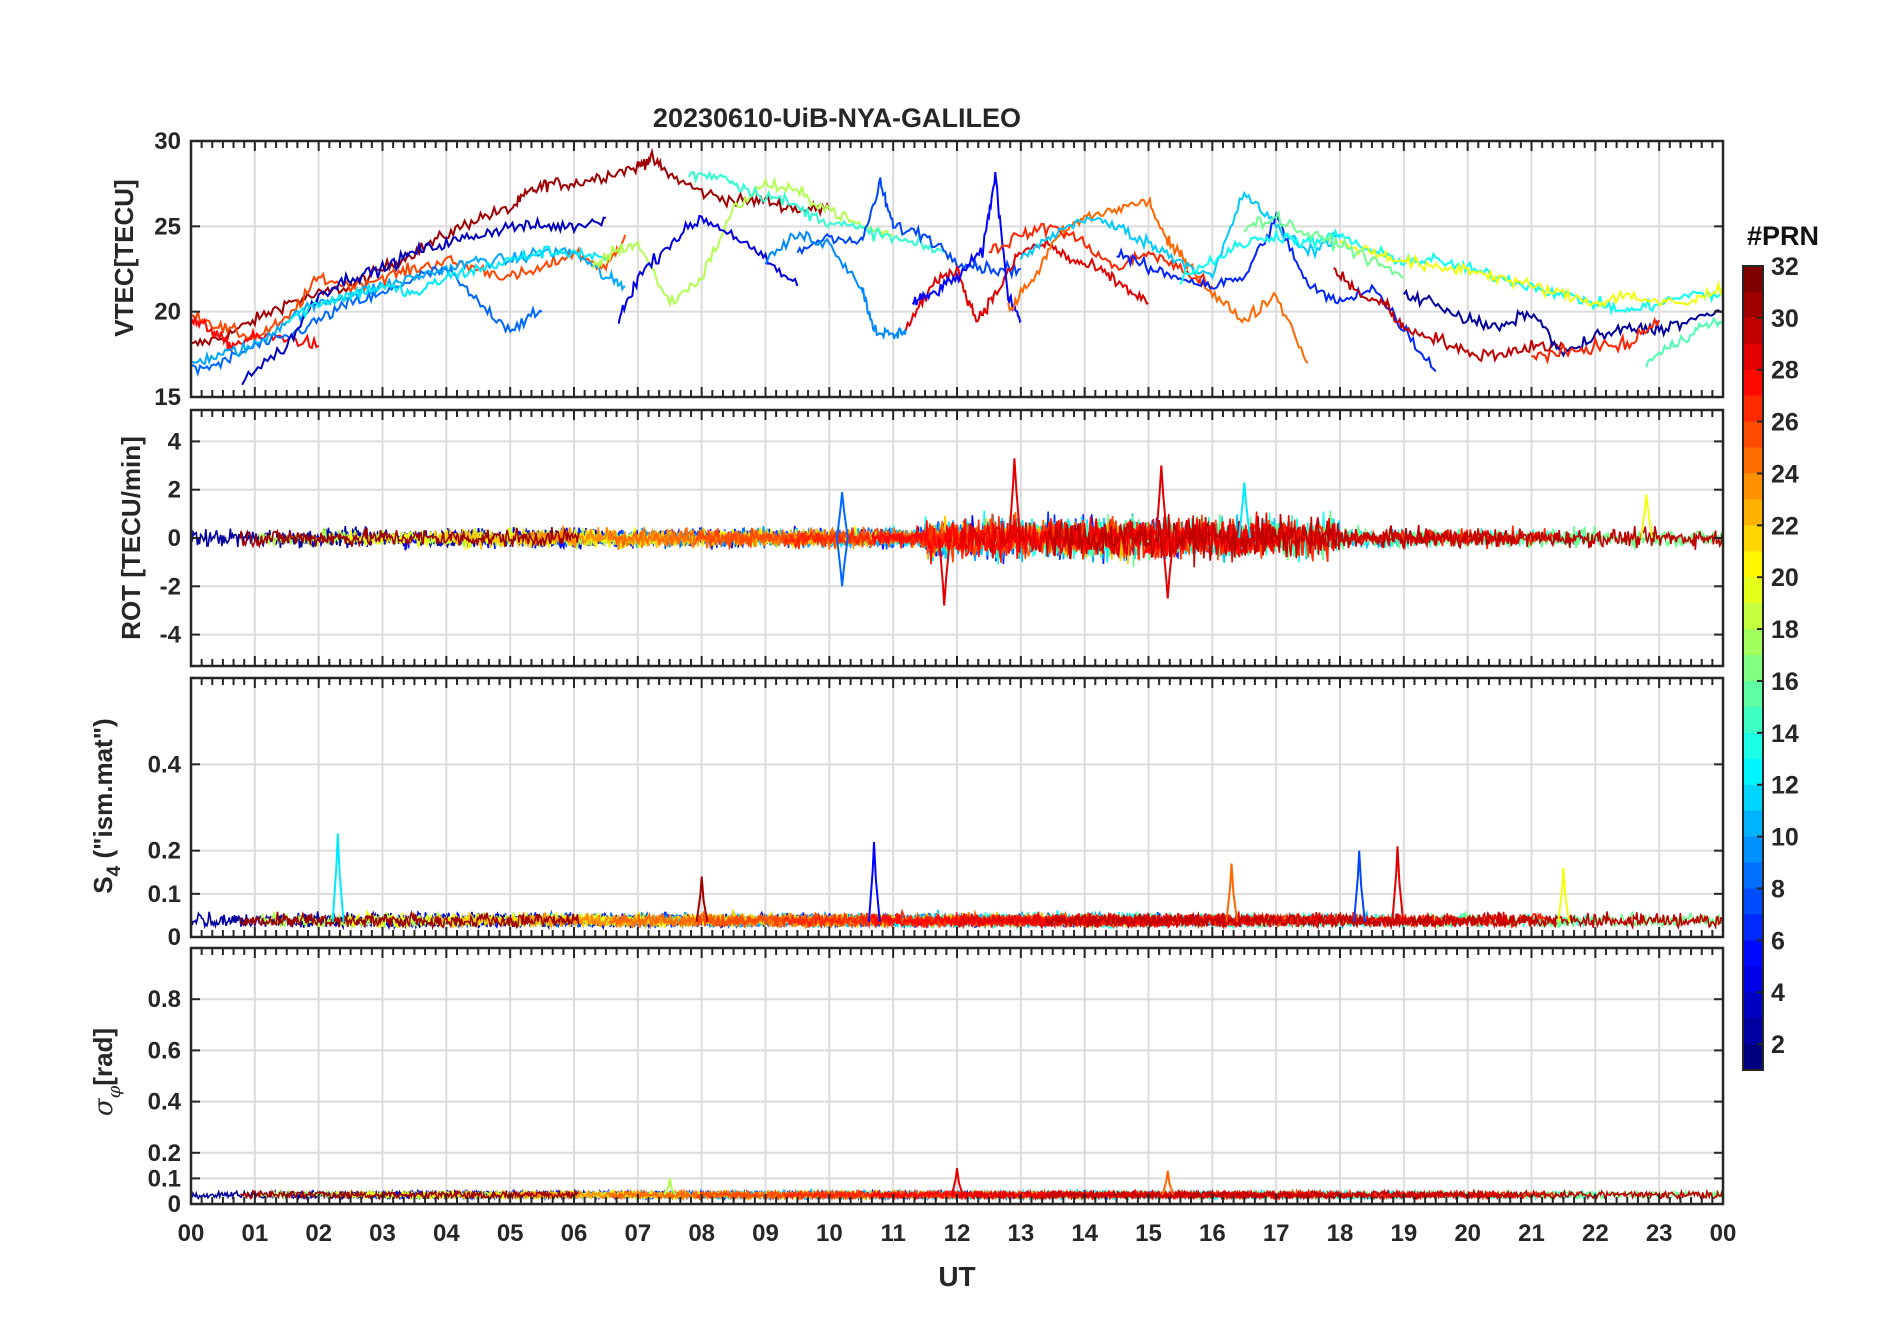 The height and width of the screenshot is (1330, 1902). I want to click on colorbar-tick-label: 22, so click(1785, 526).